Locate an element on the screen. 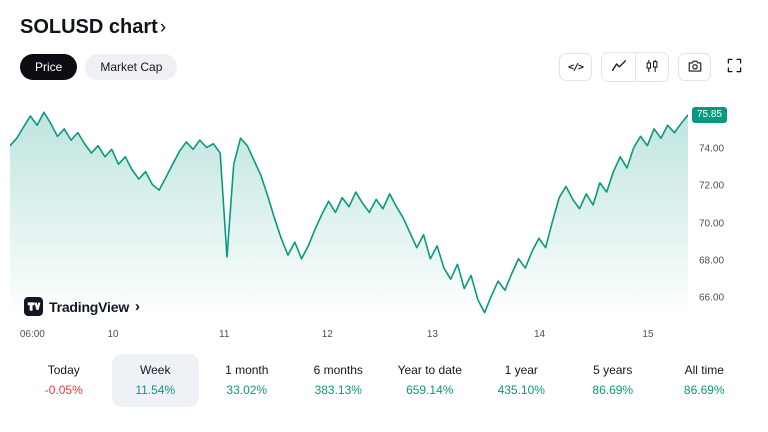  fullscreen-button is located at coordinates (734, 67).